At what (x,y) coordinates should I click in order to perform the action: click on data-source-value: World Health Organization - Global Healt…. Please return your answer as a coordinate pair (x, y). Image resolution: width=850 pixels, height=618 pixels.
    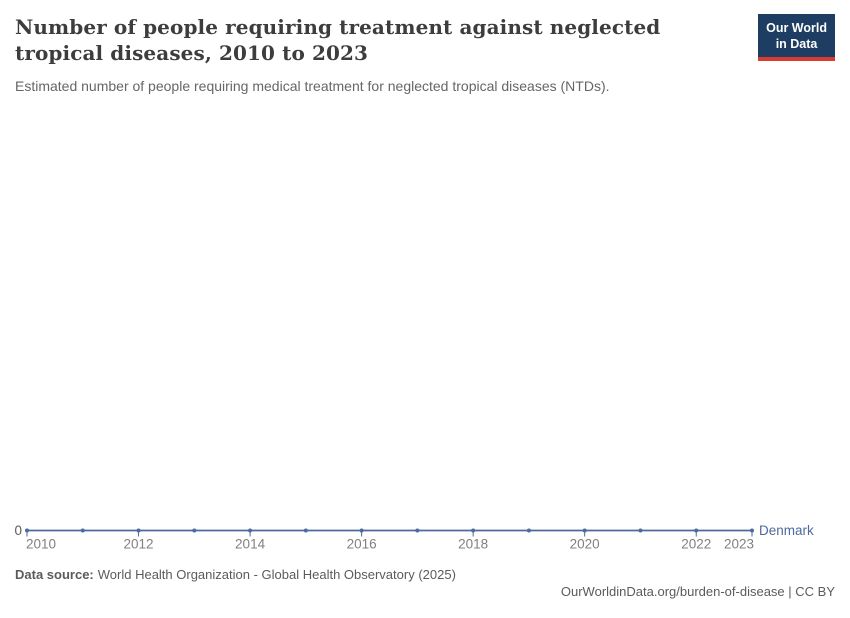
    Looking at the image, I should click on (276, 574).